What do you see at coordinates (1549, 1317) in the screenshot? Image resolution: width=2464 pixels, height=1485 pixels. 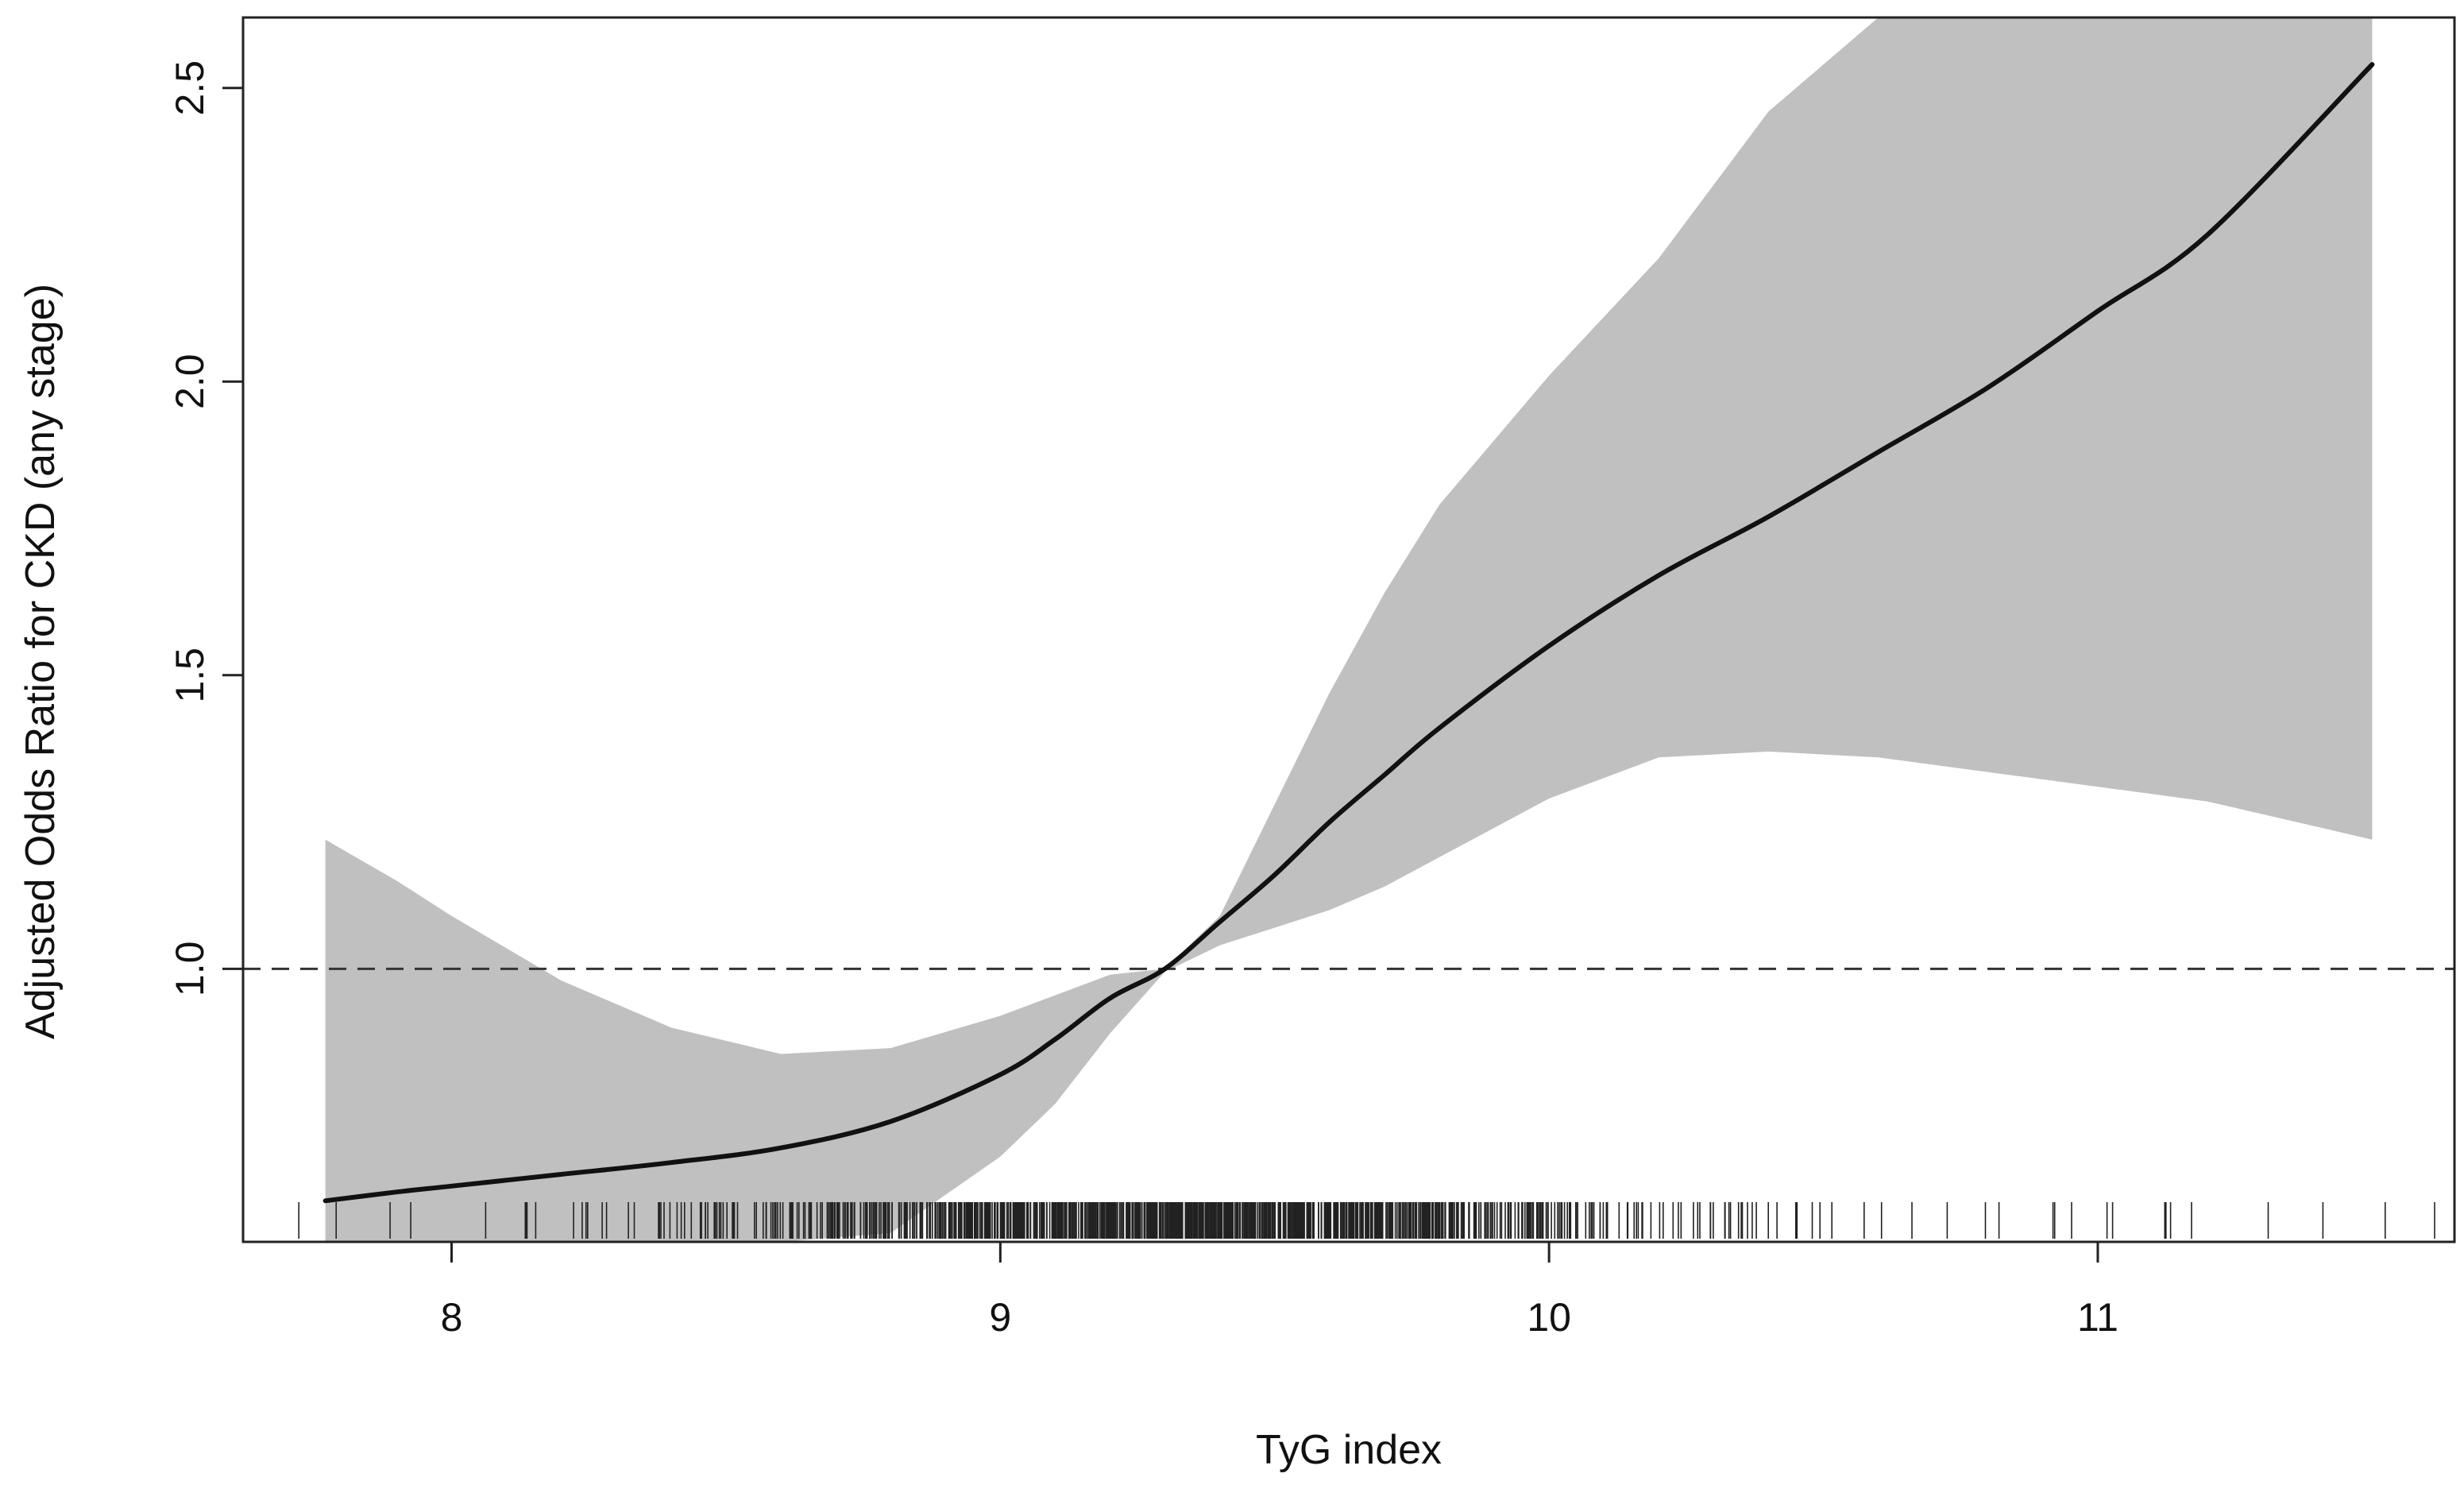 I see `x-tick-label: 10` at bounding box center [1549, 1317].